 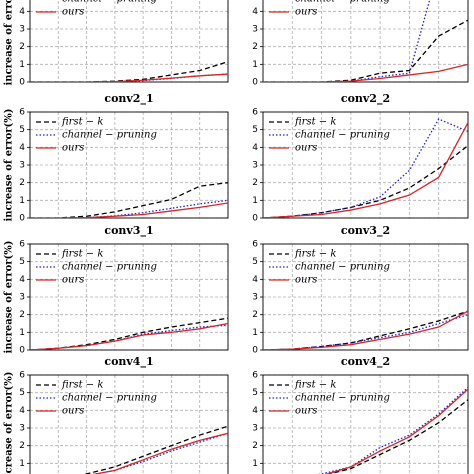 I want to click on panel-title: conv3_1, so click(x=128, y=231).